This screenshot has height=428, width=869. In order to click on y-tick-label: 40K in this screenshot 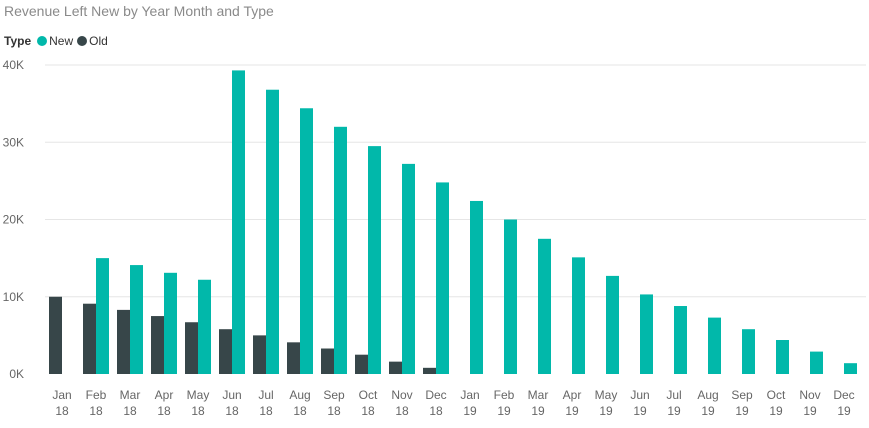, I will do `click(13, 65)`.